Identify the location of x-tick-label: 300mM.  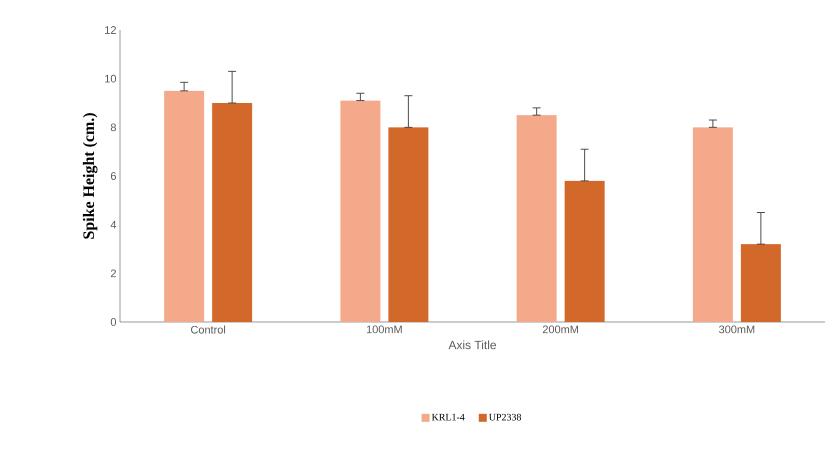
(736, 330).